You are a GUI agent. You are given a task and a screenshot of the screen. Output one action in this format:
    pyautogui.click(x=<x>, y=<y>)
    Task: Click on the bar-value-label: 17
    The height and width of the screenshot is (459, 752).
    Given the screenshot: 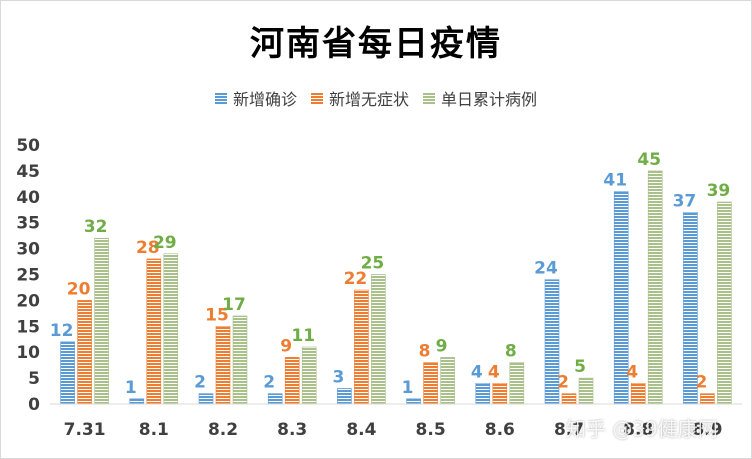 What is the action you would take?
    pyautogui.click(x=234, y=305)
    